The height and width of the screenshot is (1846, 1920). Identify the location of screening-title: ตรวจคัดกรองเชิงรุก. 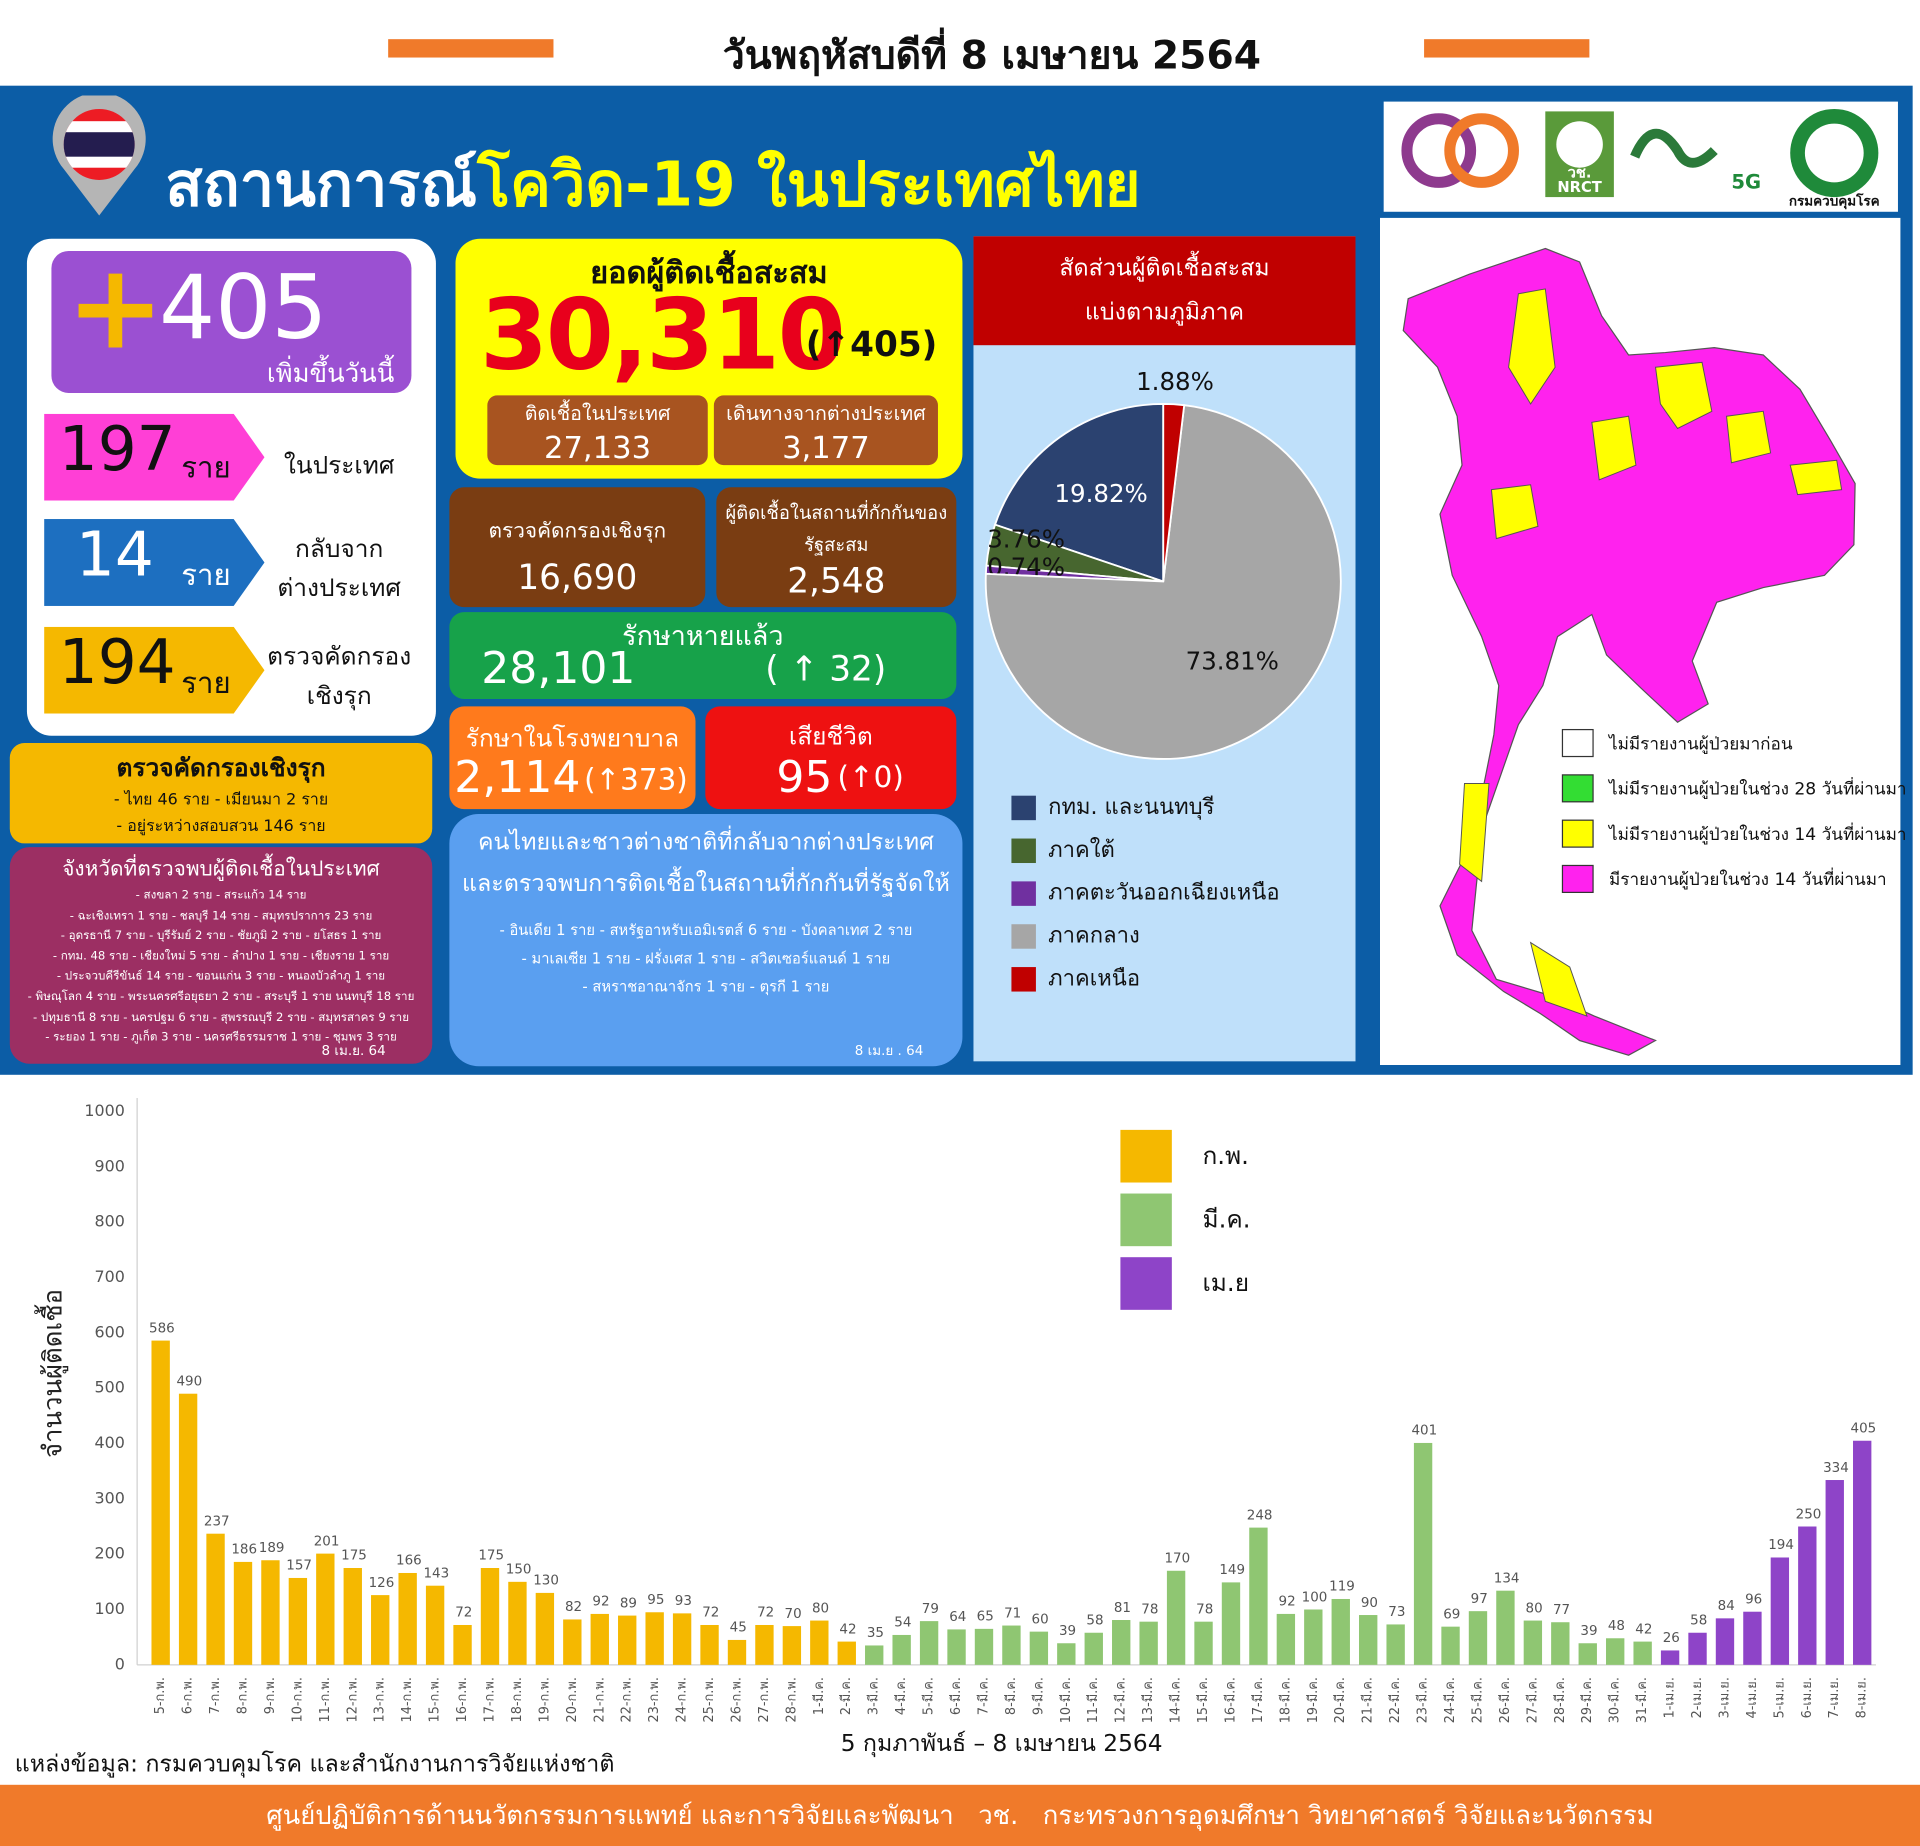
(221, 767).